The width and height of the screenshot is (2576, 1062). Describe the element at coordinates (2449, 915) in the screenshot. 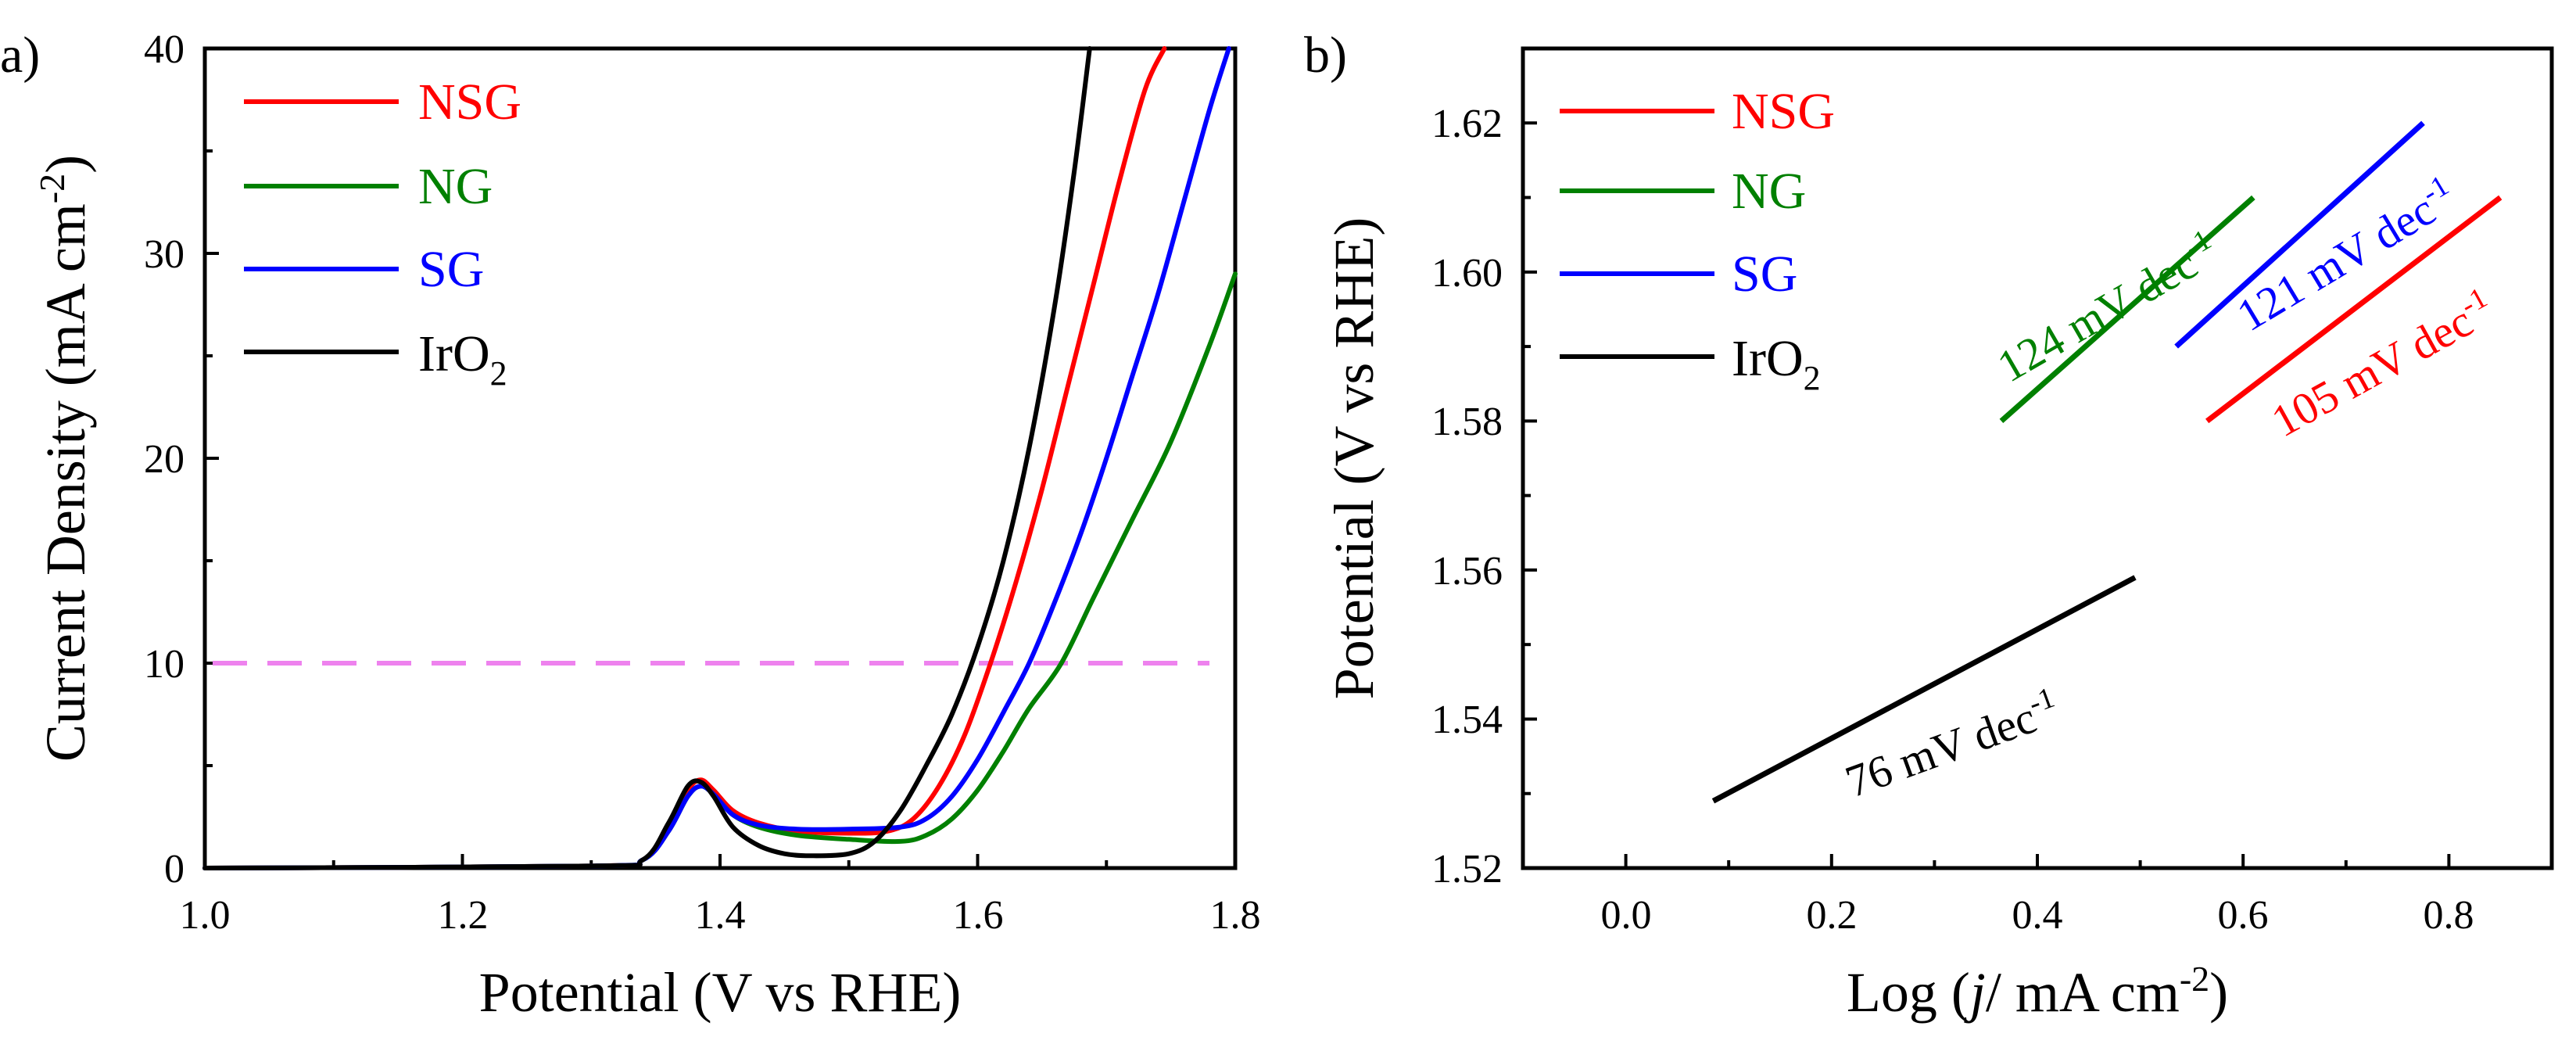

I see `x-tick-label-0-8: 0.8` at that location.